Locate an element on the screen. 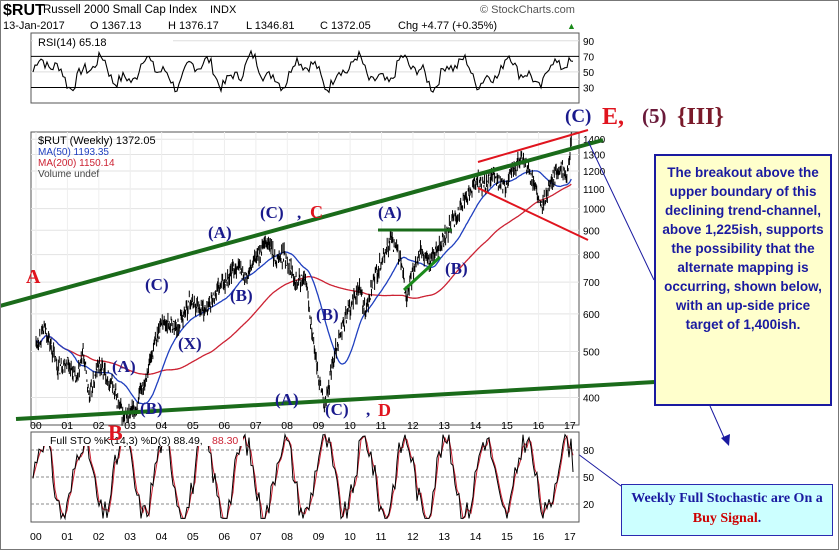  quote-high: H 1376.17 is located at coordinates (193, 26).